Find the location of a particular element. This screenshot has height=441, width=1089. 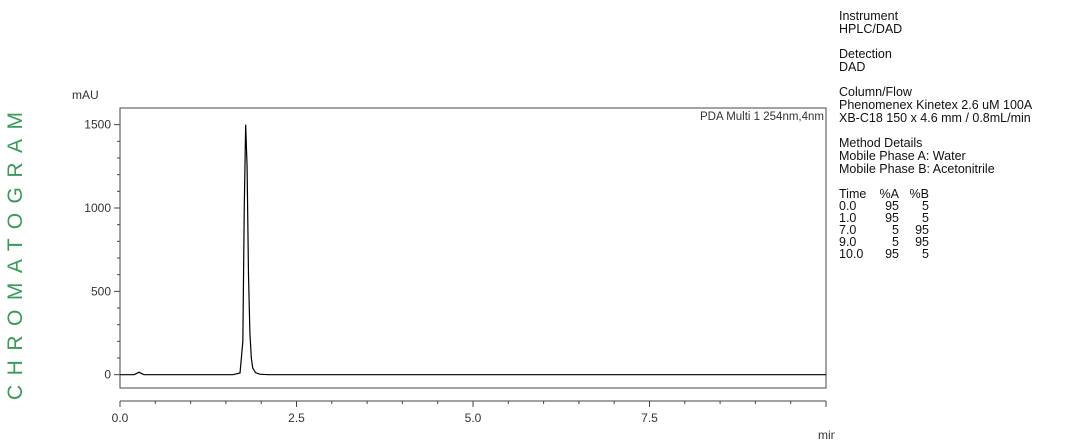

detection-label: Detection is located at coordinates (865, 54).